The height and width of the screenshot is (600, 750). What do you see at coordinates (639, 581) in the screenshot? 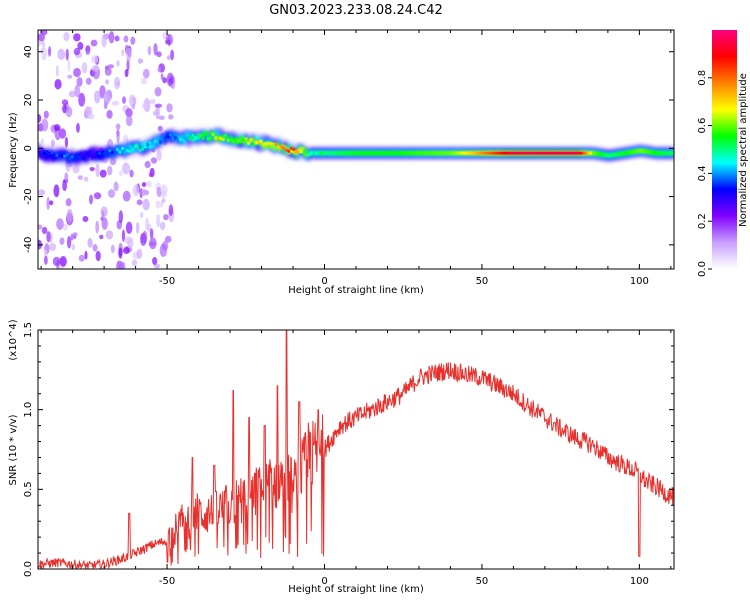
I see `x-tick-label: 100` at bounding box center [639, 581].